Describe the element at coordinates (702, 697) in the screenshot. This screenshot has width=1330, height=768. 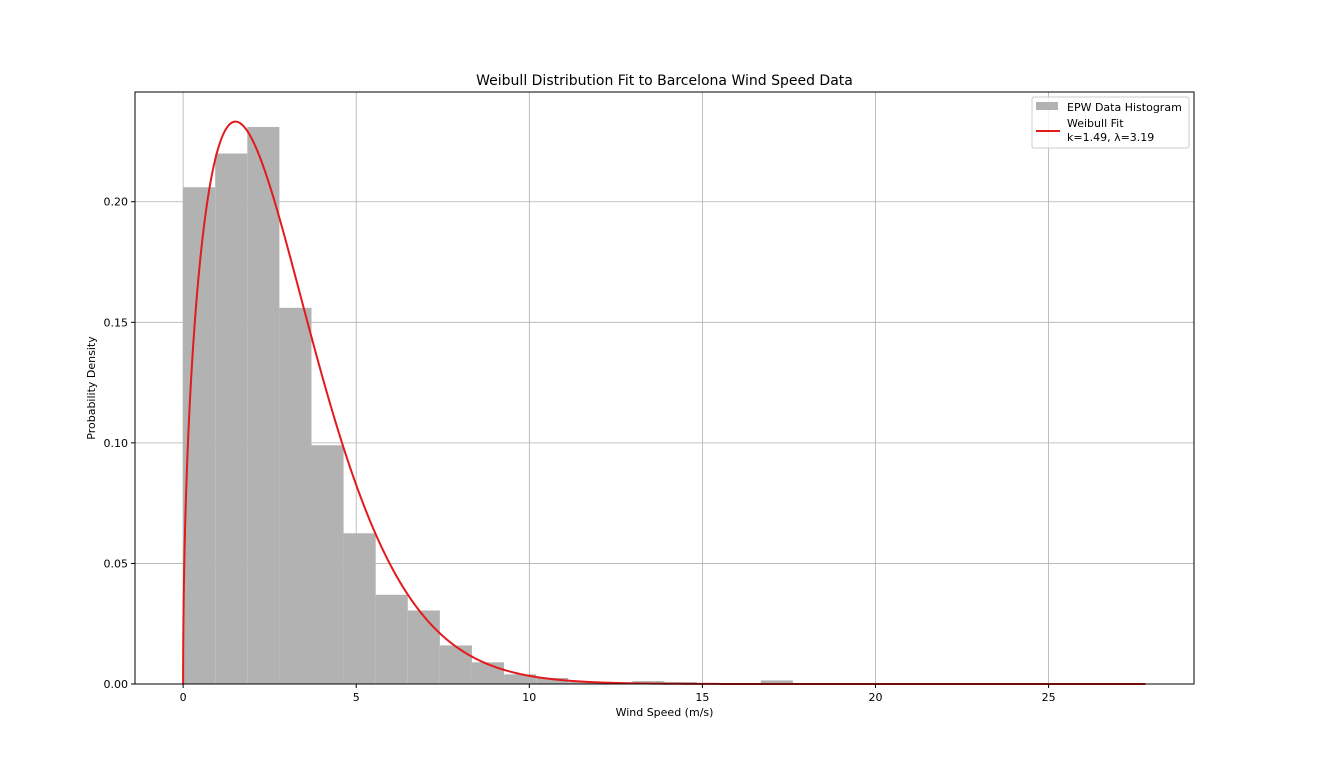
I see `x-tick-label: 15` at that location.